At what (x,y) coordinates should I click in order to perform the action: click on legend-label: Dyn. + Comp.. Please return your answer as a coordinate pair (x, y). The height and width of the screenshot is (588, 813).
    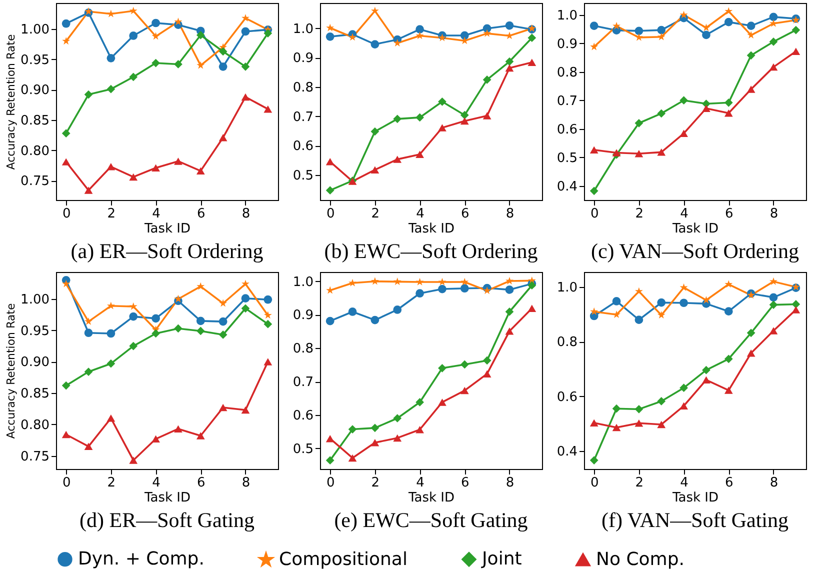
    Looking at the image, I should click on (141, 559).